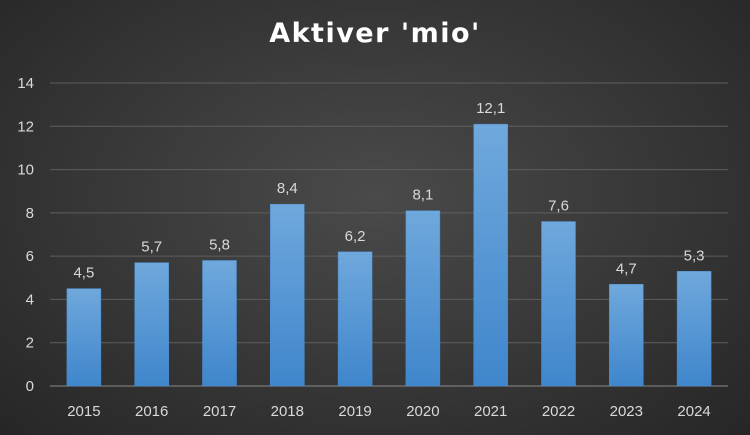  I want to click on data-label: 5,8, so click(219, 244).